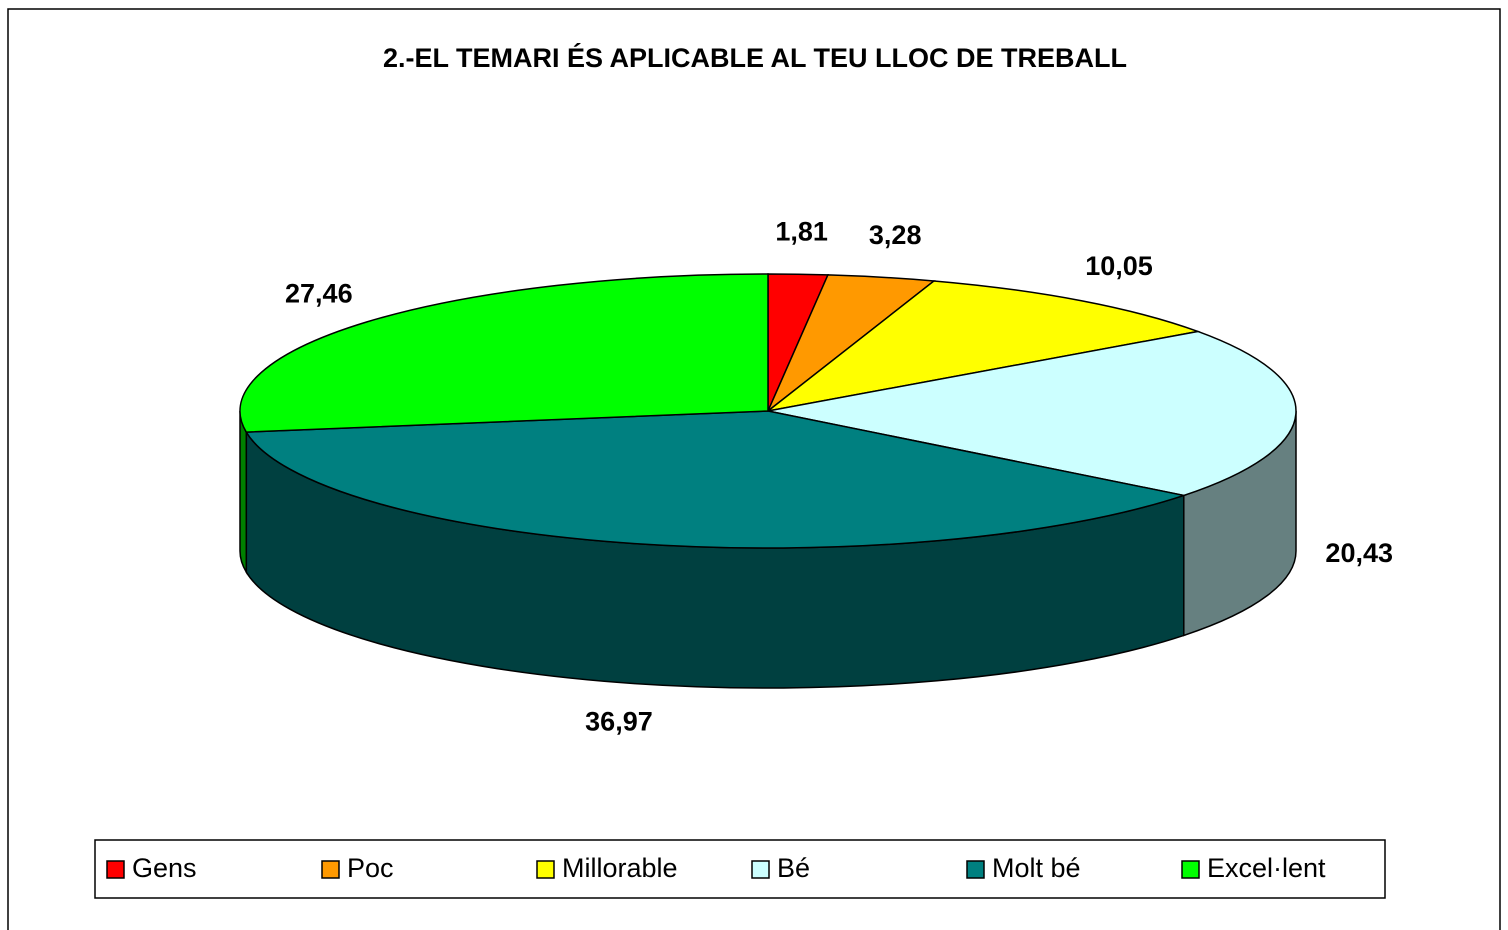 This screenshot has height=930, width=1508. What do you see at coordinates (619, 721) in the screenshot?
I see `data-label: 36,97` at bounding box center [619, 721].